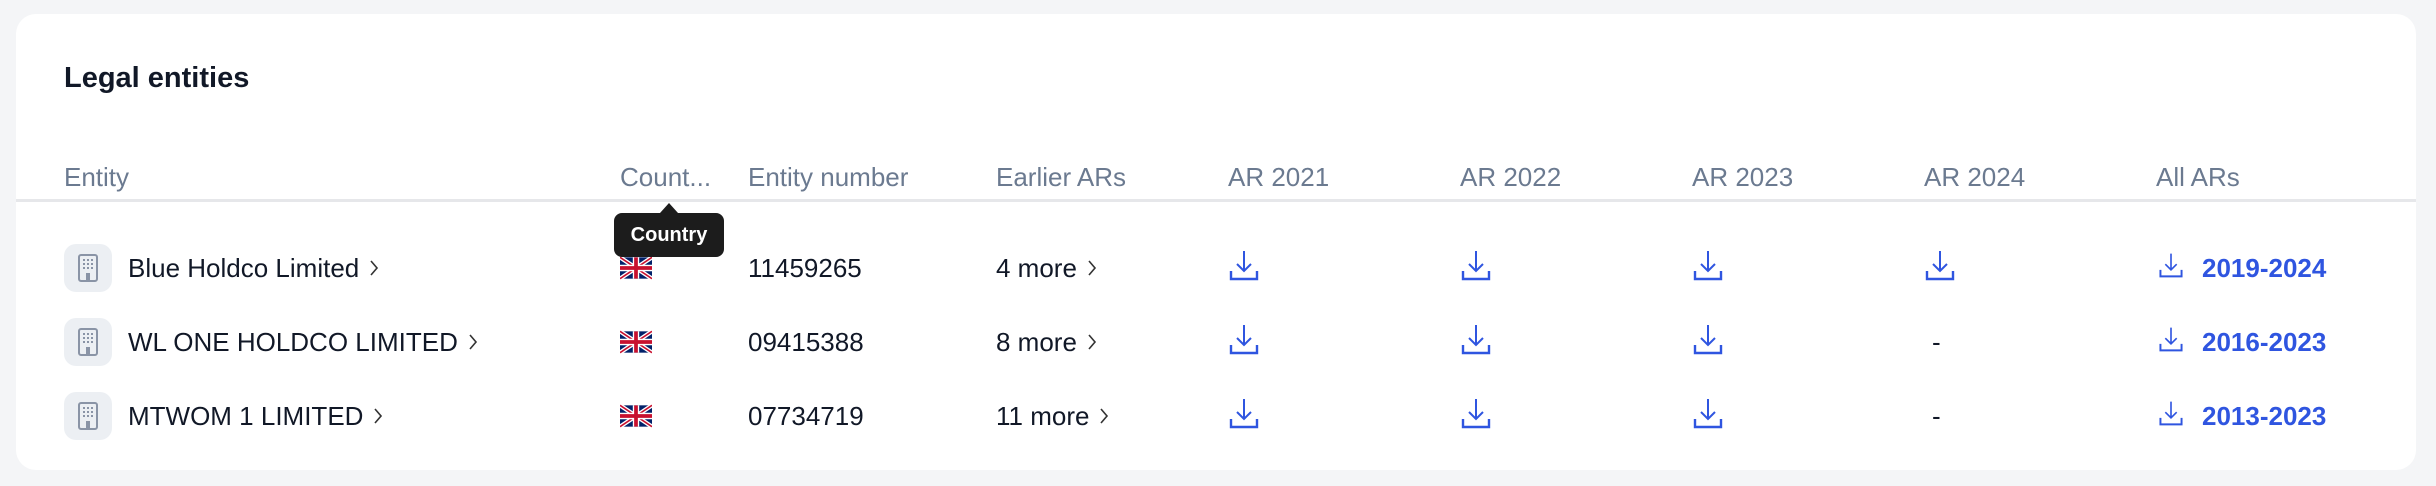  Describe the element at coordinates (2264, 267) in the screenshot. I see `all-ars-range: 2019-2024` at that location.